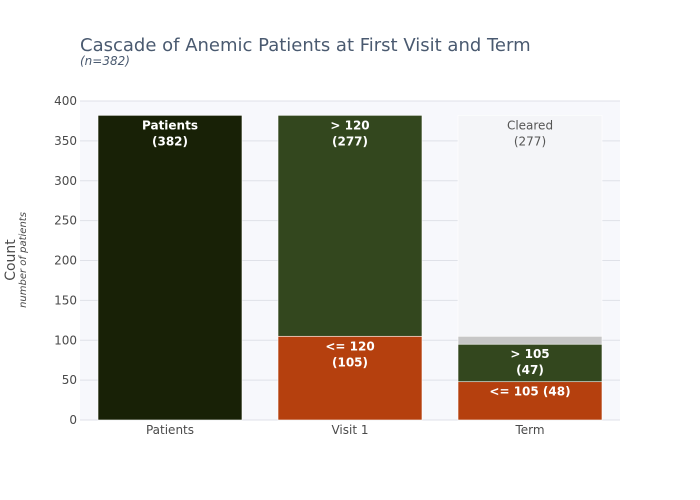  What do you see at coordinates (349, 346) in the screenshot?
I see `bar-label: <= 120` at bounding box center [349, 346].